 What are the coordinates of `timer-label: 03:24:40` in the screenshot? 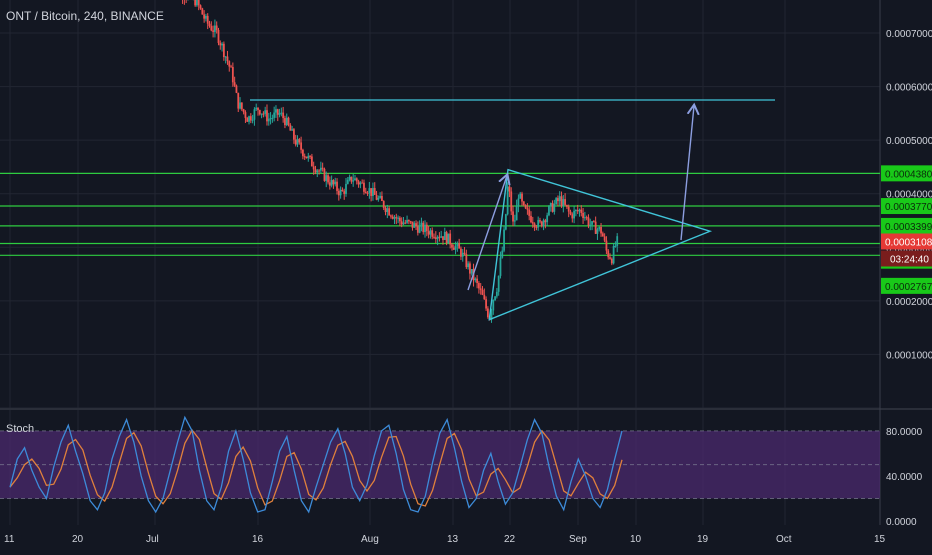 It's located at (909, 260).